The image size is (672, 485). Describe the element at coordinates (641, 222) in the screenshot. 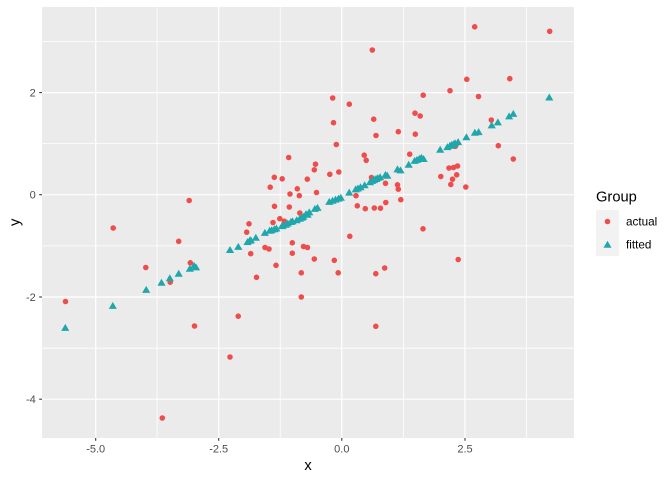

I see `svg-text: actual` at that location.